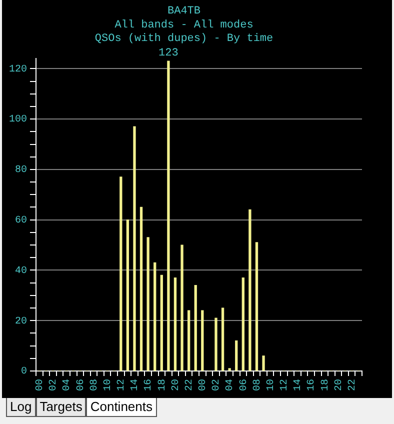  What do you see at coordinates (184, 32) in the screenshot?
I see `chart-subtitle: All bands - All modes QSOs (with dupes) - By time` at bounding box center [184, 32].